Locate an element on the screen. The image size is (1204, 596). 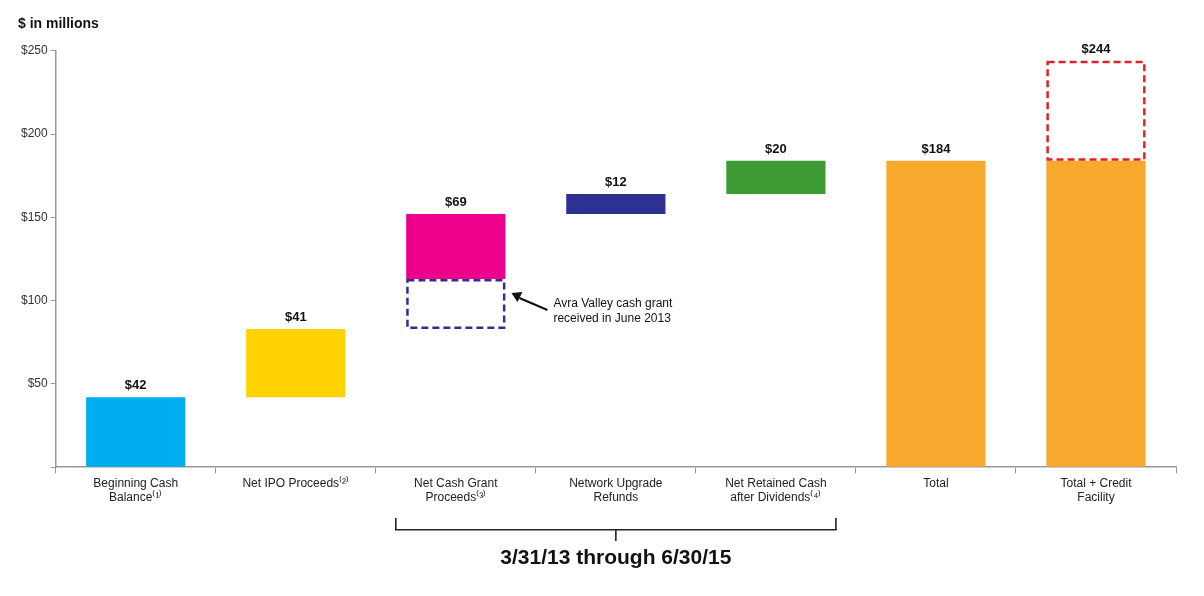
data-label: $41 is located at coordinates (295, 317).